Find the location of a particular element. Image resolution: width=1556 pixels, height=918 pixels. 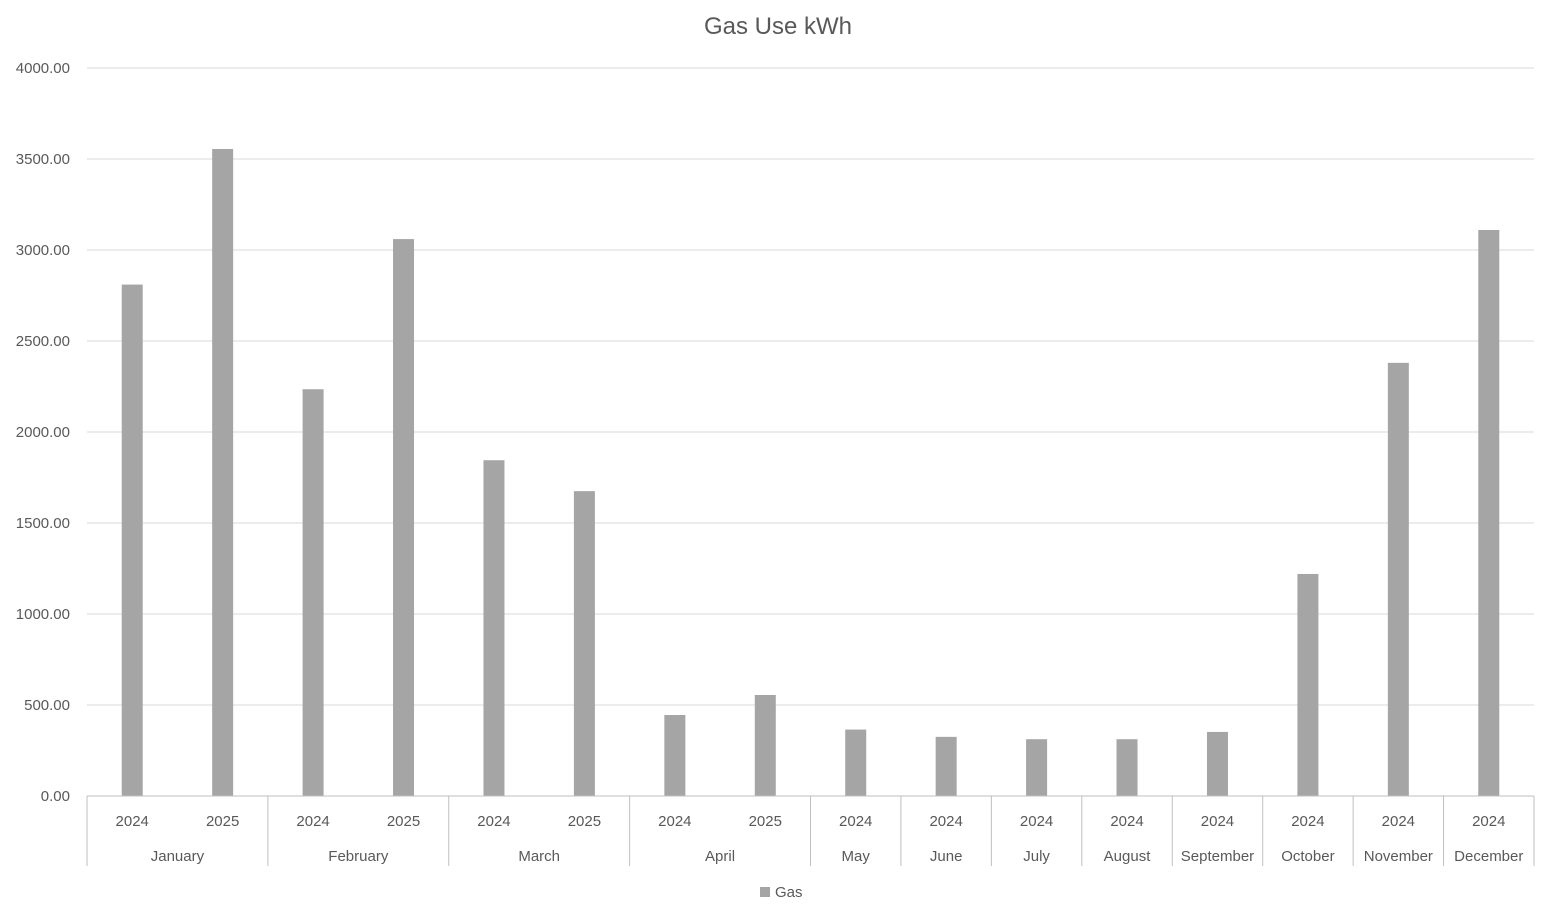

bar-november-2024 is located at coordinates (1398, 579).